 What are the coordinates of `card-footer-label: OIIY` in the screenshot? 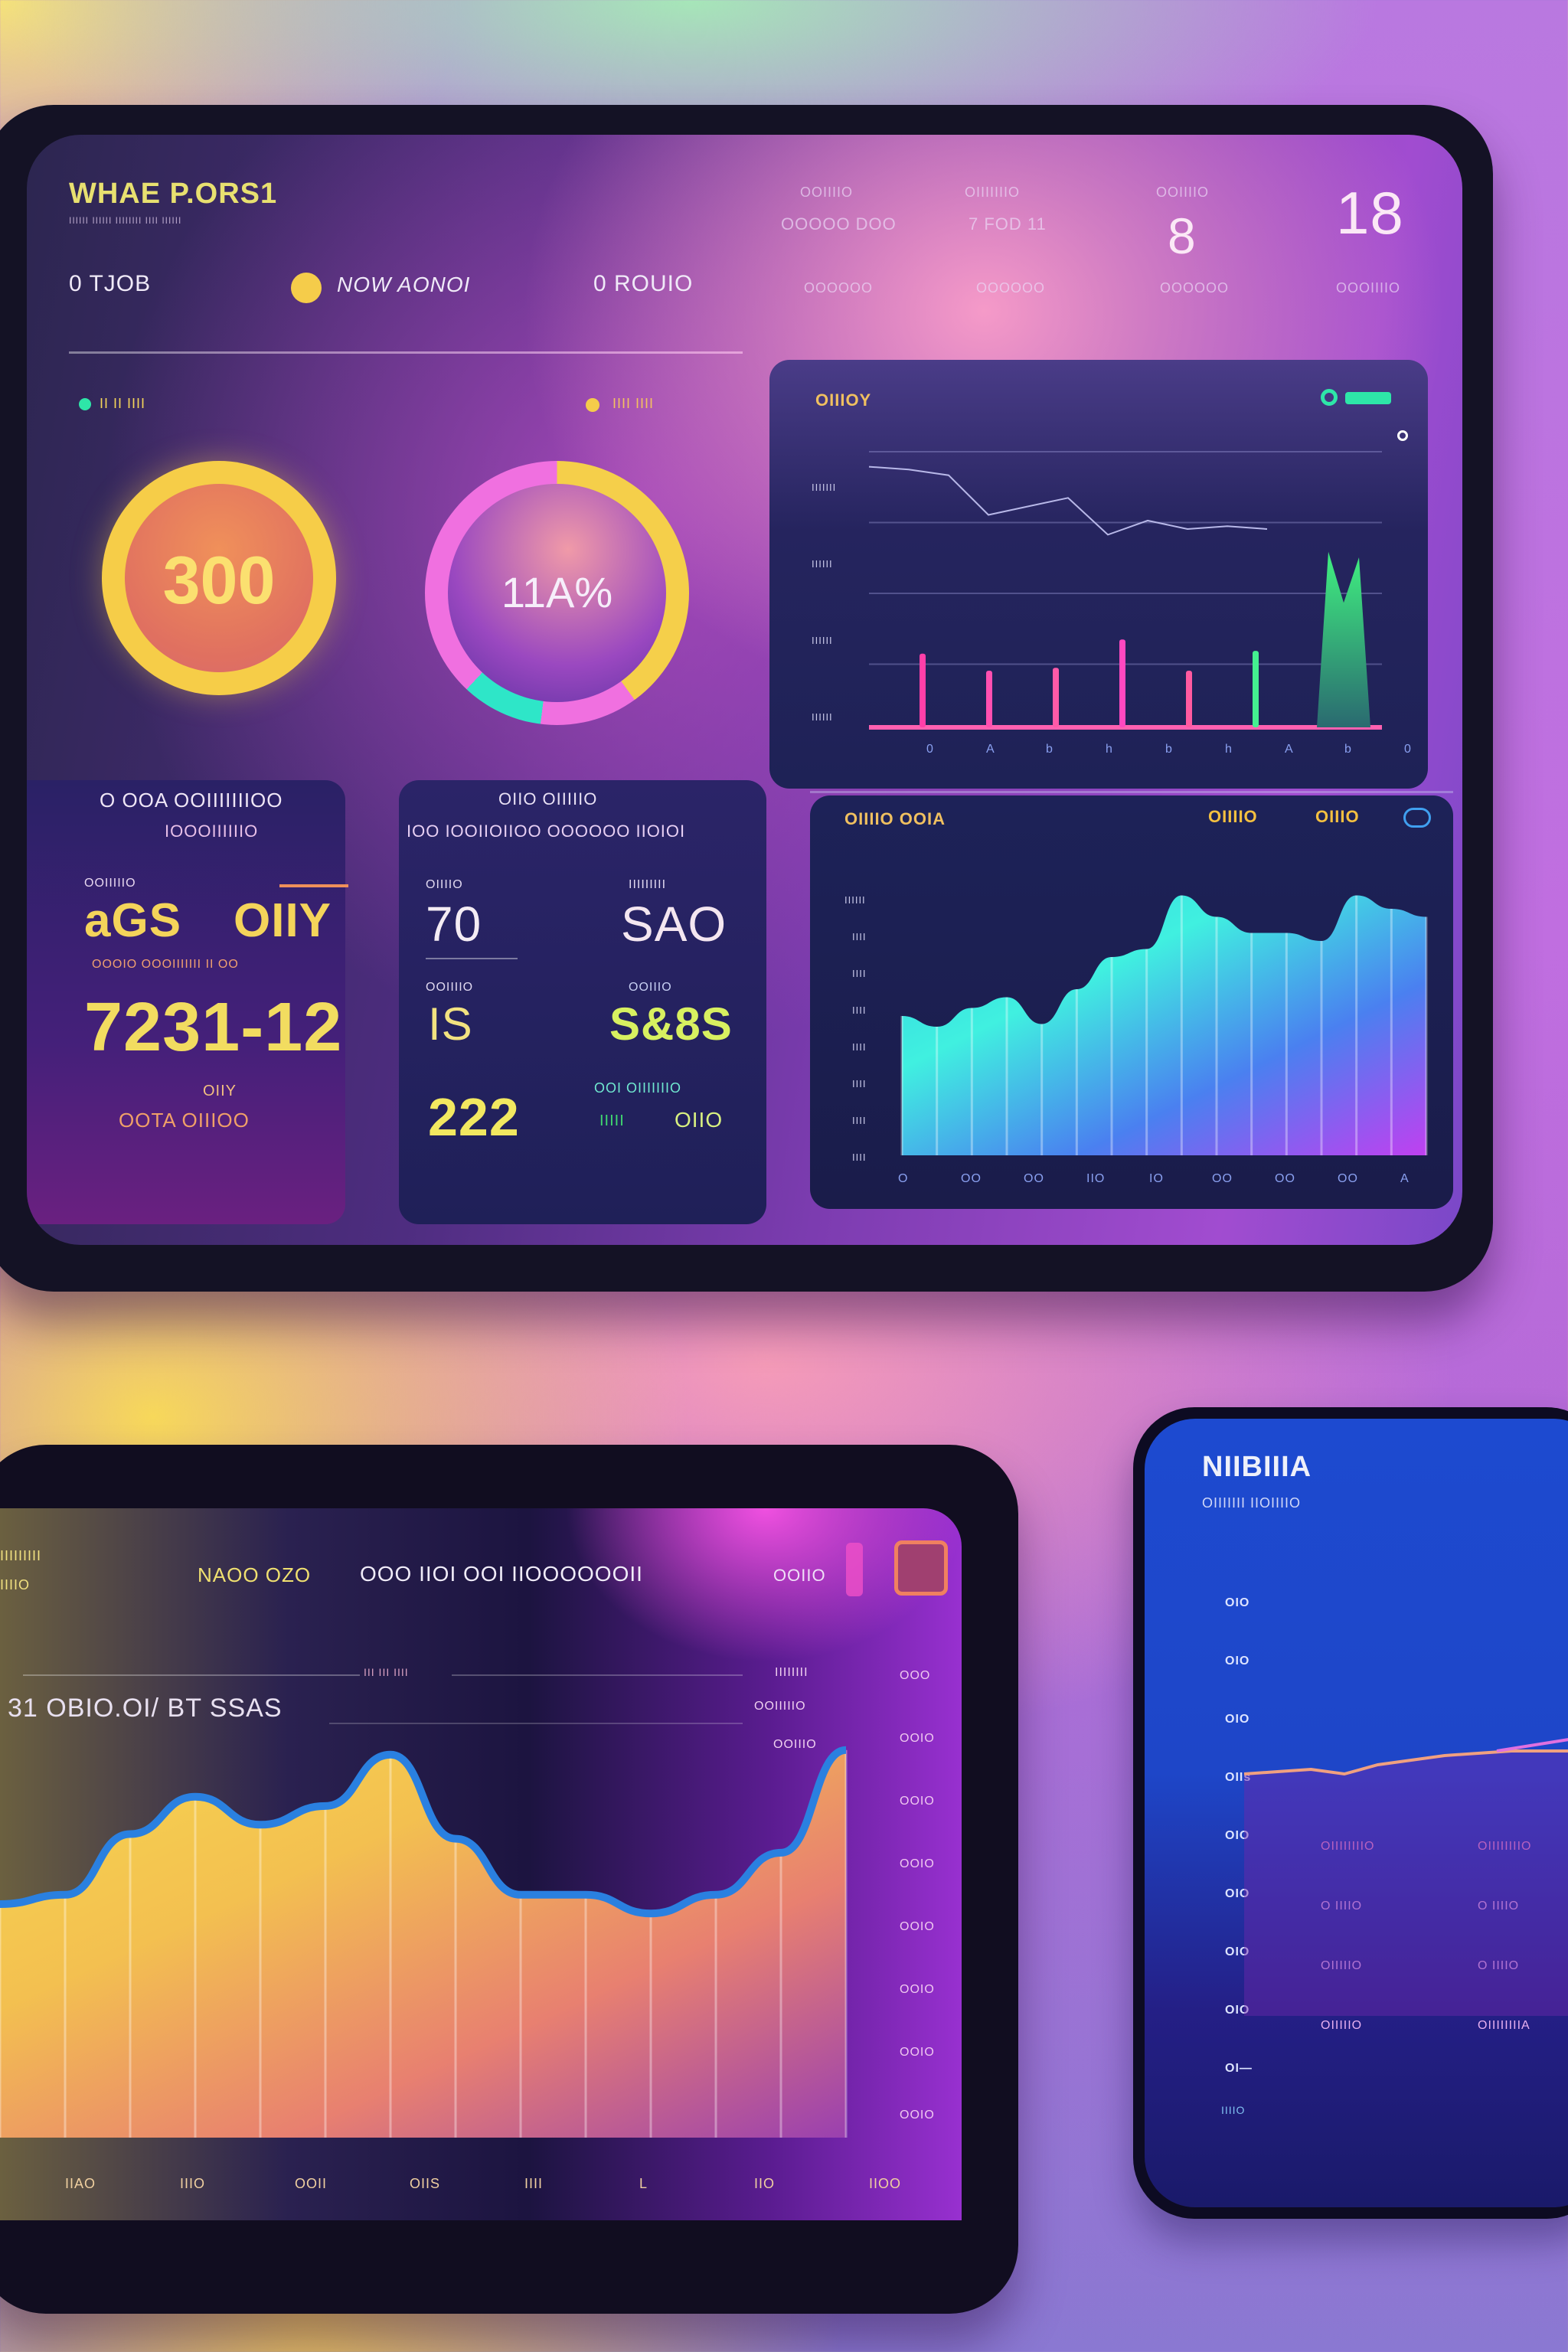 It's located at (220, 1091).